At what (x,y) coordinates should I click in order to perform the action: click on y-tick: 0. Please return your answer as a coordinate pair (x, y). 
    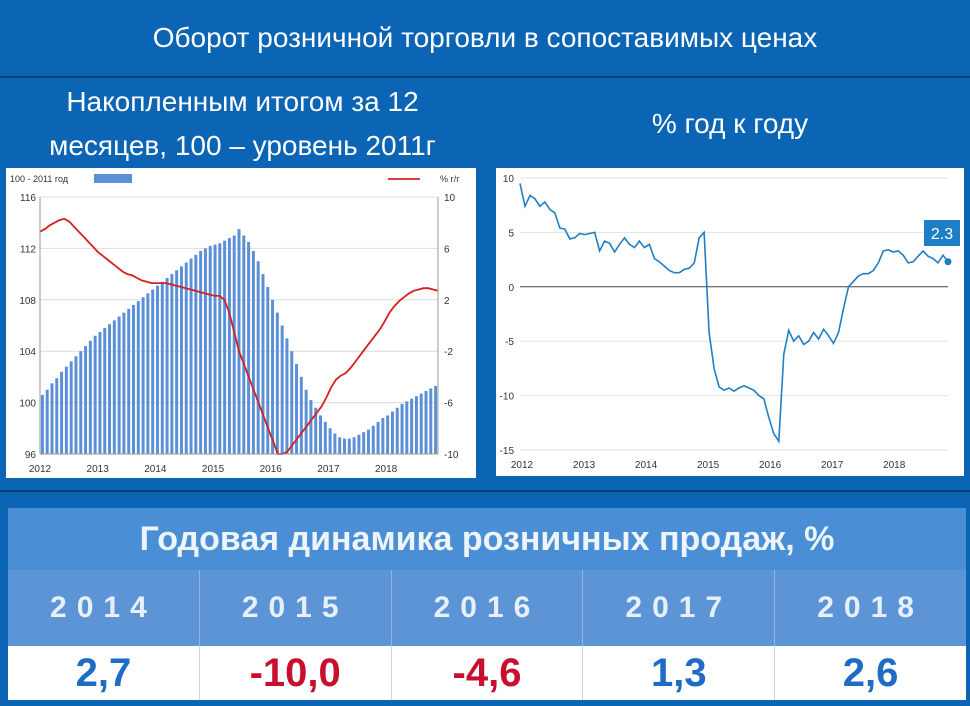
    Looking at the image, I should click on (511, 288).